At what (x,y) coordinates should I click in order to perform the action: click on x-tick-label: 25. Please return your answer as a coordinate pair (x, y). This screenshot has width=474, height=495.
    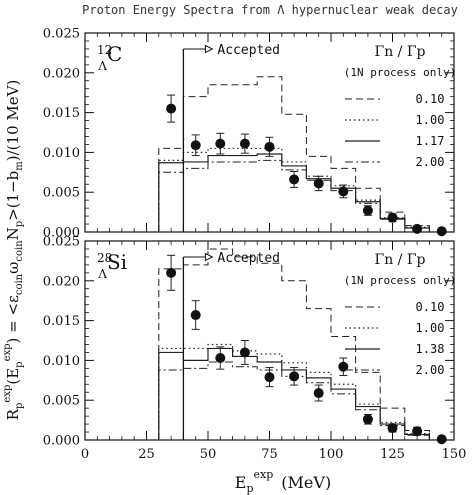
    Looking at the image, I should click on (146, 454).